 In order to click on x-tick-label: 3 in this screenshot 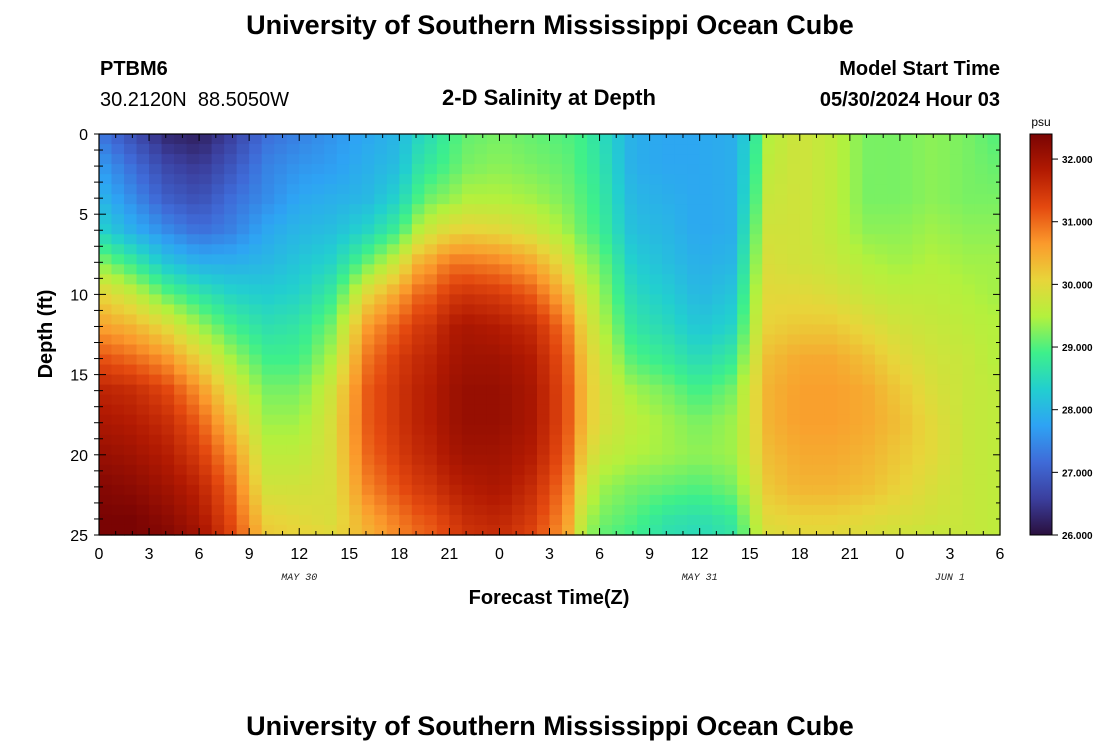, I will do `click(549, 554)`.